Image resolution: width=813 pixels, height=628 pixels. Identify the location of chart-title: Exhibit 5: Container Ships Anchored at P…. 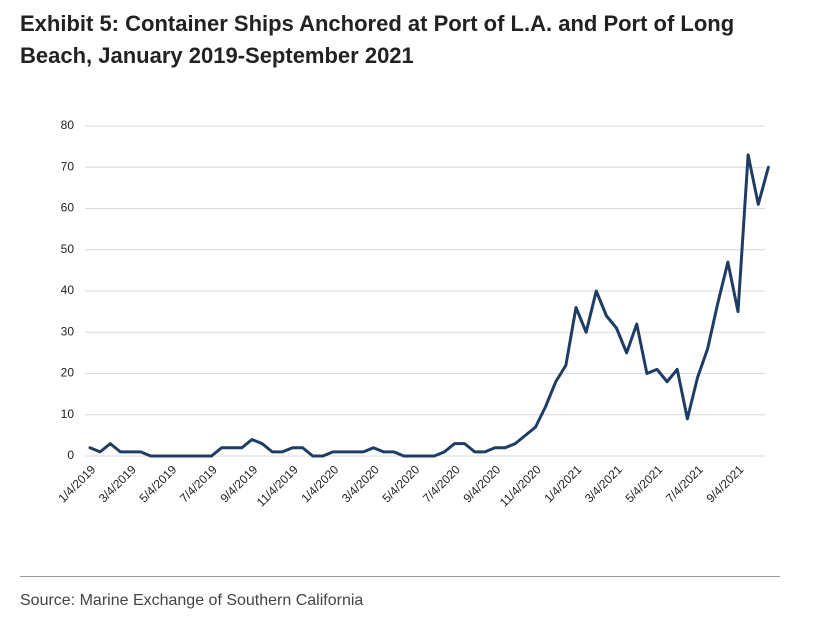
(377, 39).